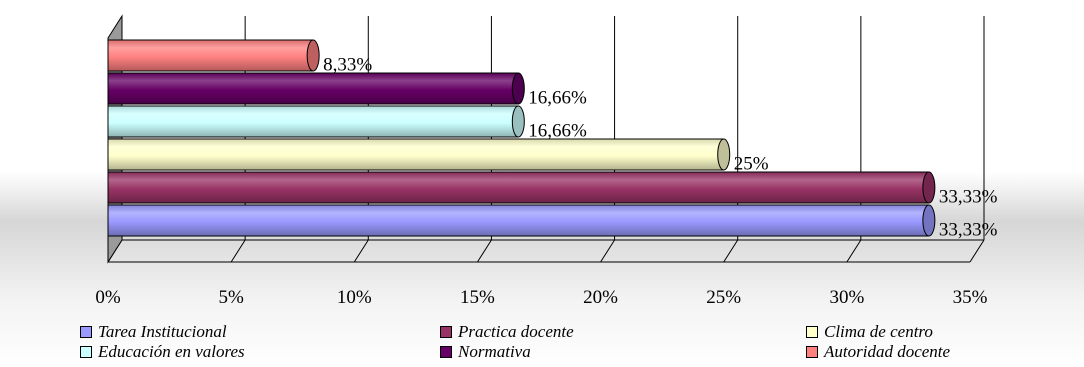 The height and width of the screenshot is (367, 1084). What do you see at coordinates (751, 164) in the screenshot?
I see `data-label: 25%` at bounding box center [751, 164].